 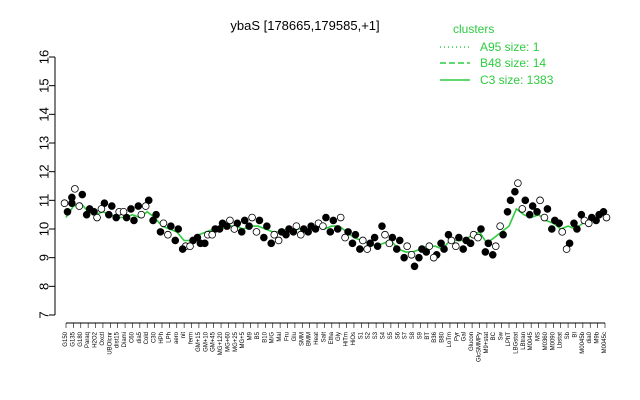 What do you see at coordinates (88, 340) in the screenshot?
I see `x-tick-label: Paraq` at bounding box center [88, 340].